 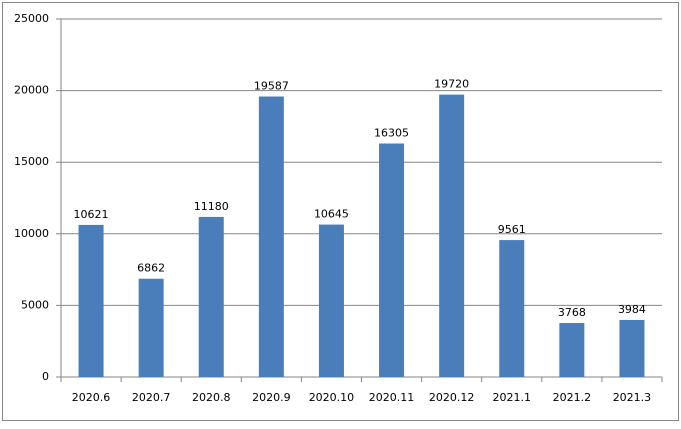 I want to click on x-tick-label: 2020.9, so click(x=271, y=397).